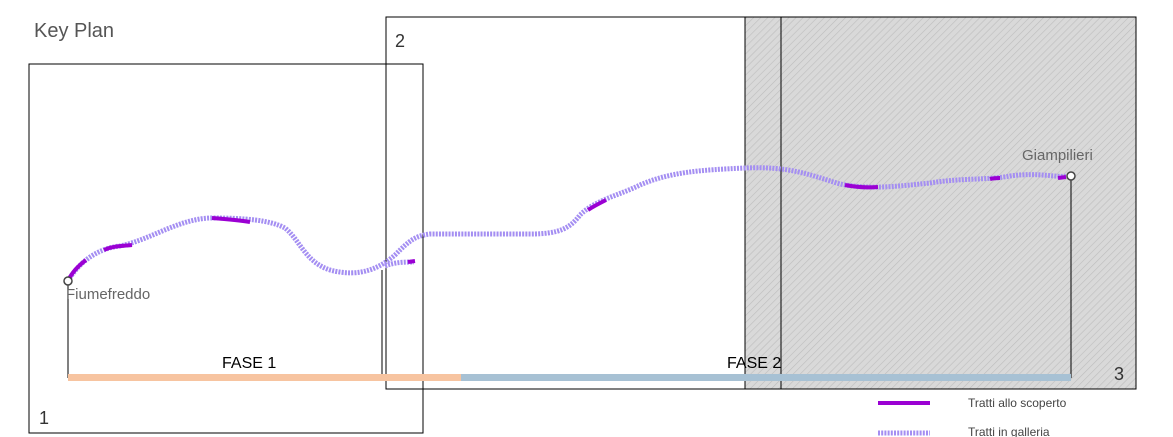  Describe the element at coordinates (1017, 403) in the screenshot. I see `legend-open-label: Tratti allo scoperto` at that location.